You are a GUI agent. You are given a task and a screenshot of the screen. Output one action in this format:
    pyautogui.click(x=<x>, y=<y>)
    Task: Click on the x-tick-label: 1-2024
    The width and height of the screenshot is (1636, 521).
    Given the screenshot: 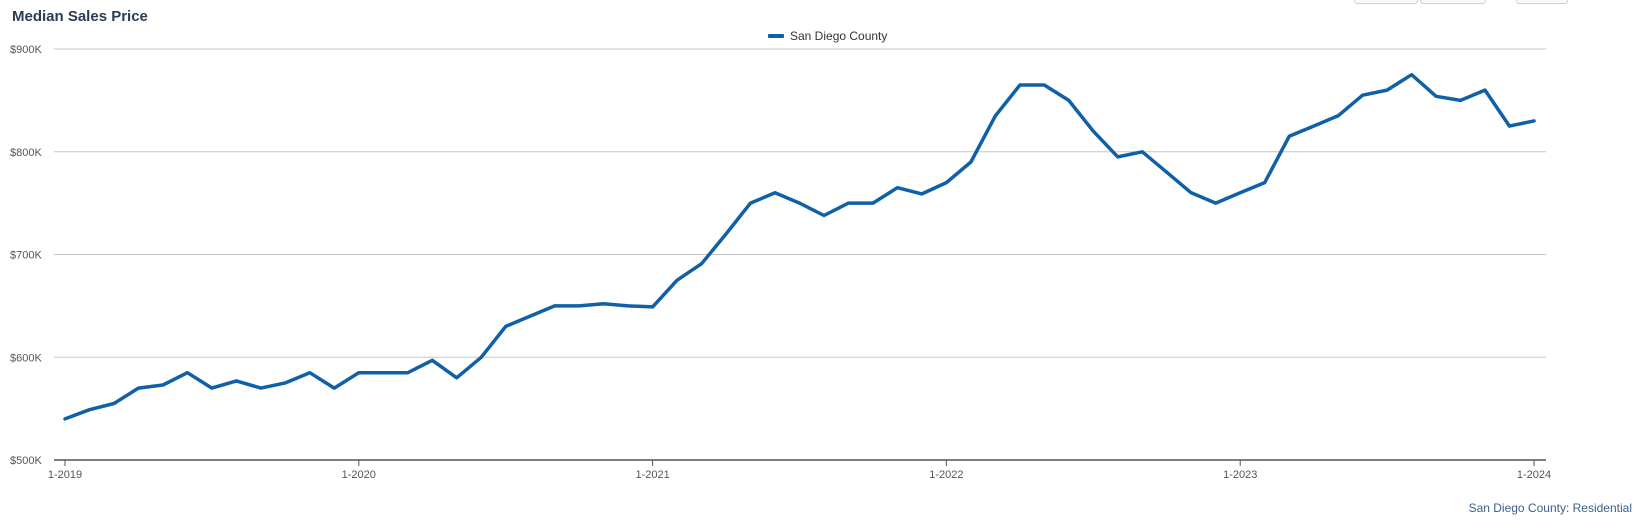 What is the action you would take?
    pyautogui.click(x=1534, y=475)
    